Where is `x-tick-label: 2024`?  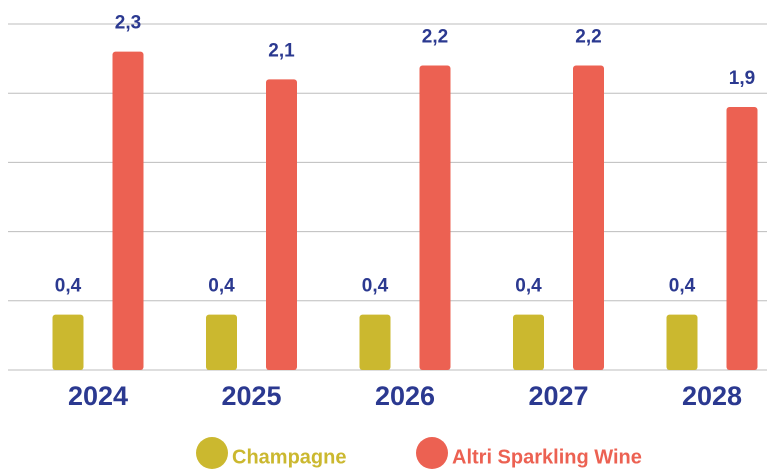
x-tick-label: 2024 is located at coordinates (98, 396).